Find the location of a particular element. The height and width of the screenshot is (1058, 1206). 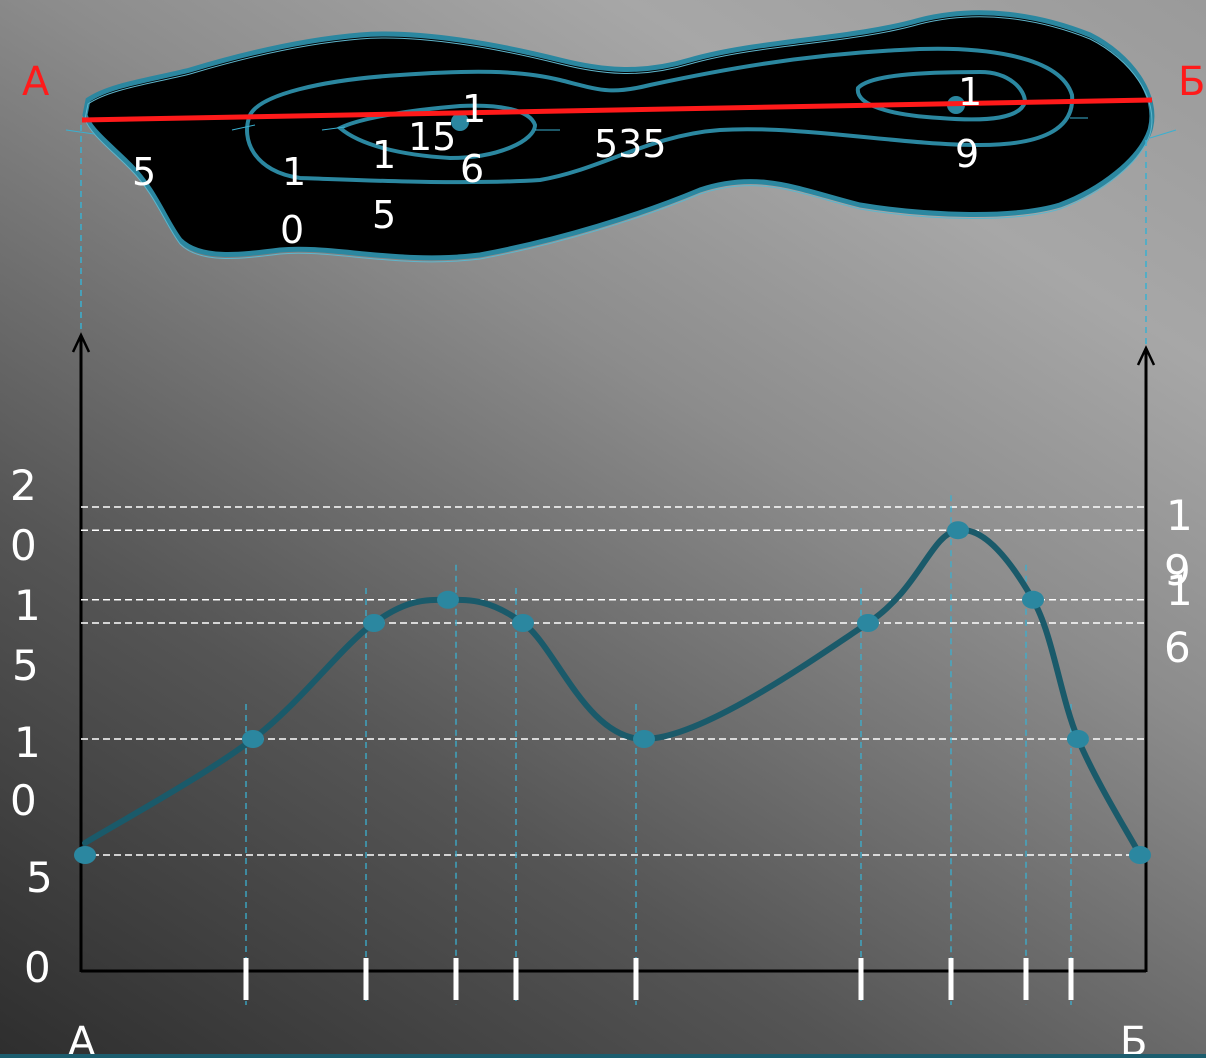

x-ticks is located at coordinates (658, 979).